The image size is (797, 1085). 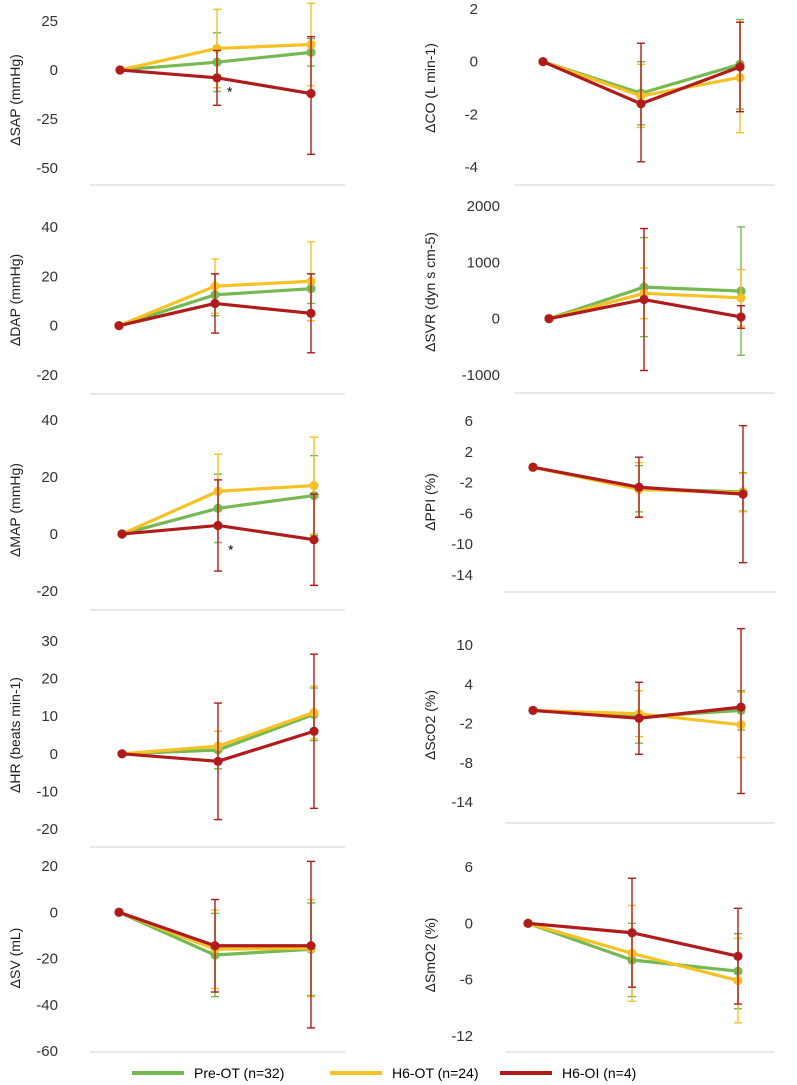 I want to click on legend-swatch-h6-oi, so click(x=526, y=1073).